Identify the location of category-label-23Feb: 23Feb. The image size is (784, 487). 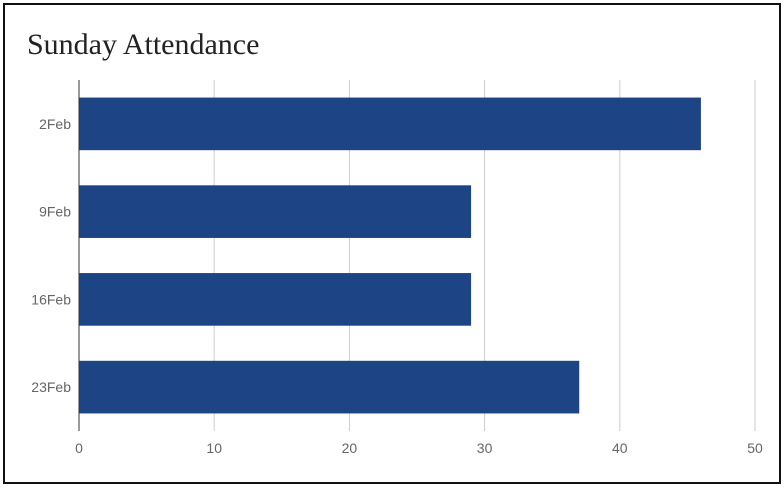
(51, 387).